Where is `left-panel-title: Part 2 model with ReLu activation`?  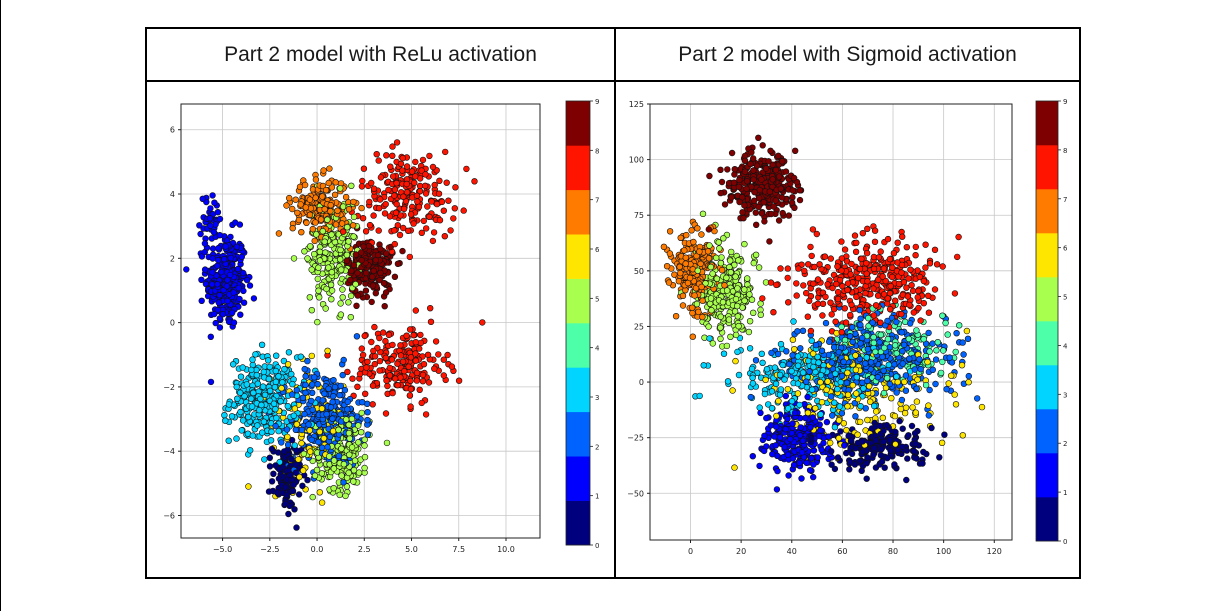
left-panel-title: Part 2 model with ReLu activation is located at coordinates (380, 54).